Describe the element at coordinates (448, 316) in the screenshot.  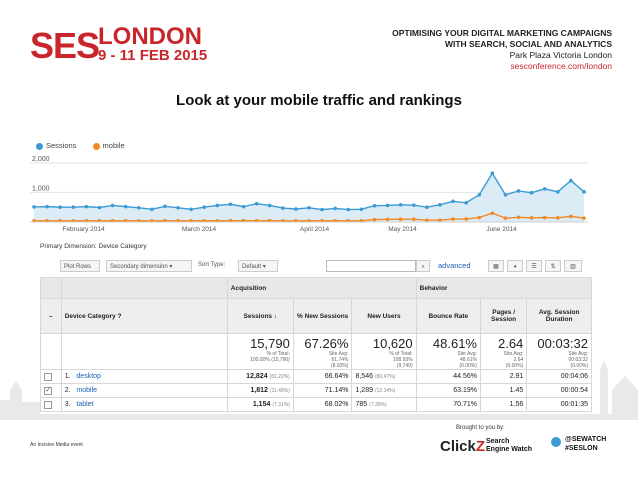
I see `col-bounce-rate: Bounce Rate` at that location.